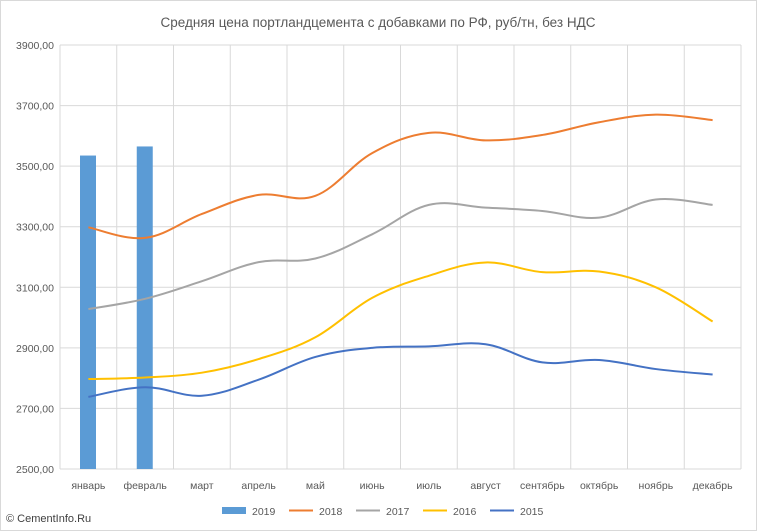 The image size is (757, 531). What do you see at coordinates (383, 512) in the screenshot?
I see `legend: 2019 2018 2017 2016 2015` at bounding box center [383, 512].